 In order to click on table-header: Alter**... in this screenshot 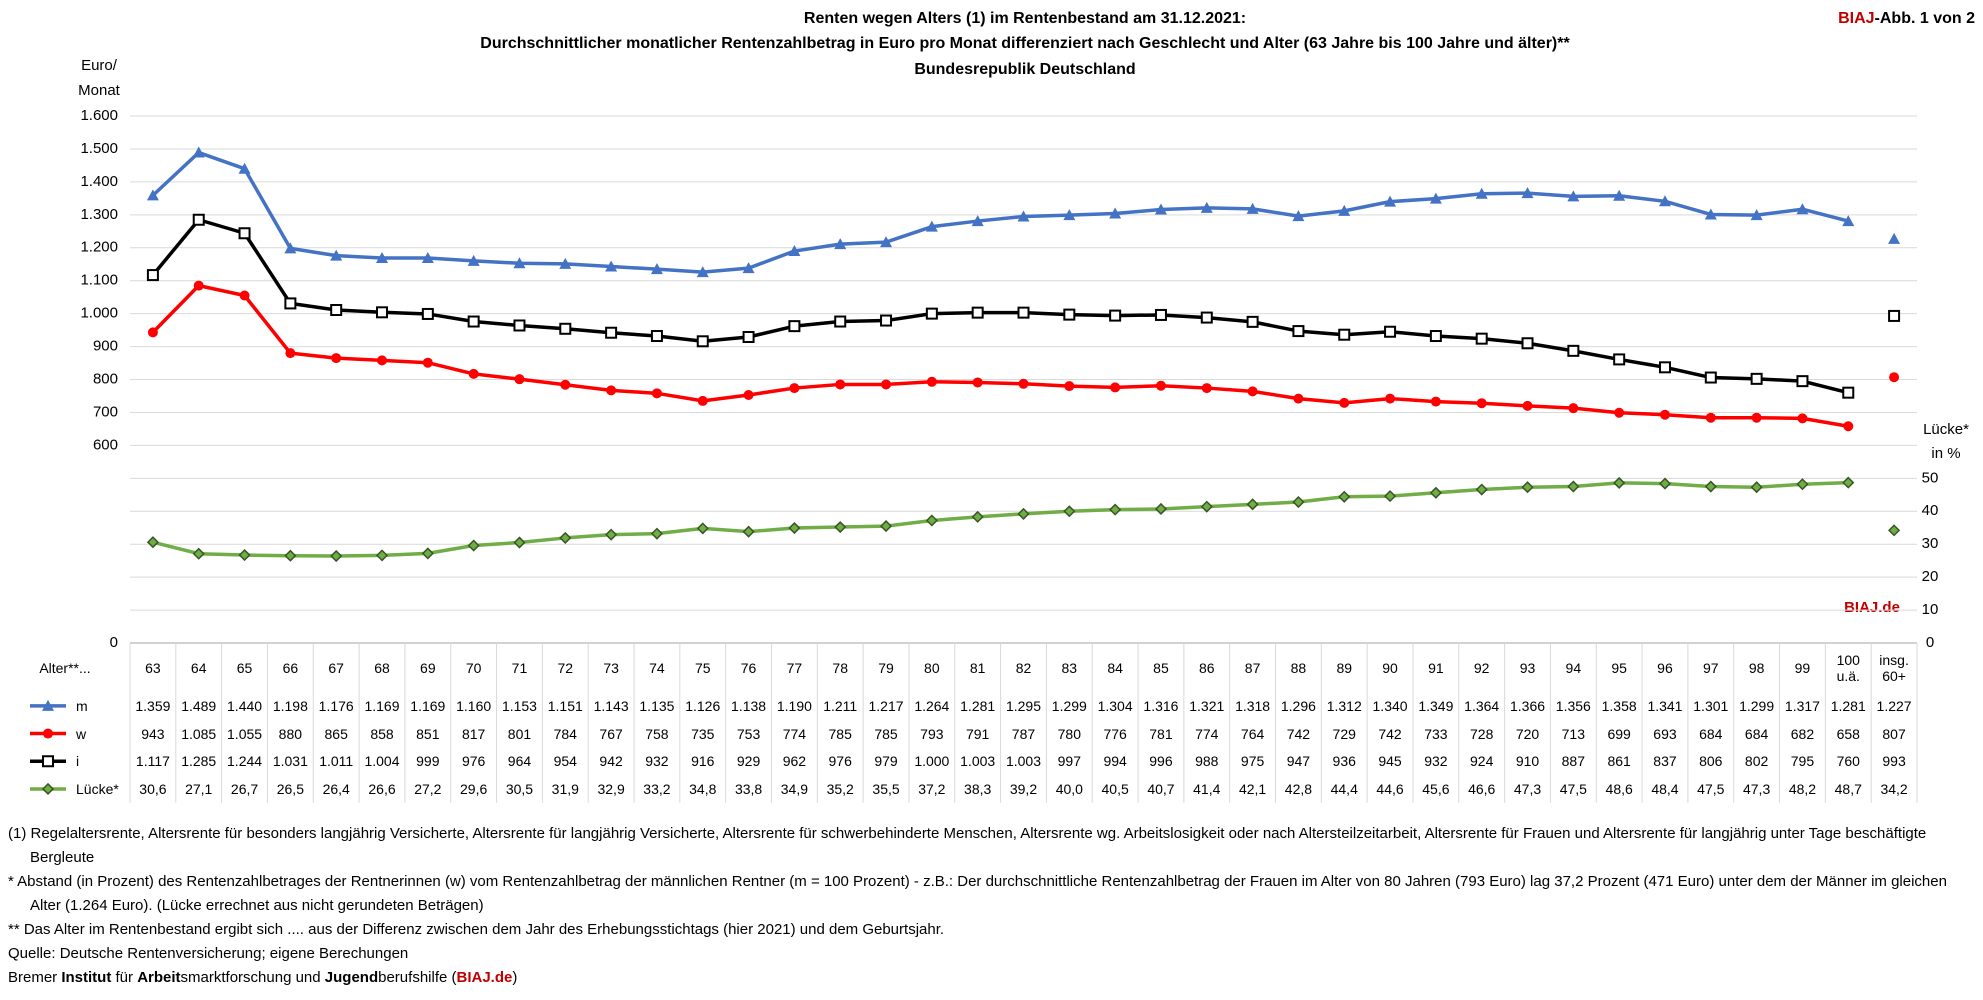, I will do `click(65, 667)`.